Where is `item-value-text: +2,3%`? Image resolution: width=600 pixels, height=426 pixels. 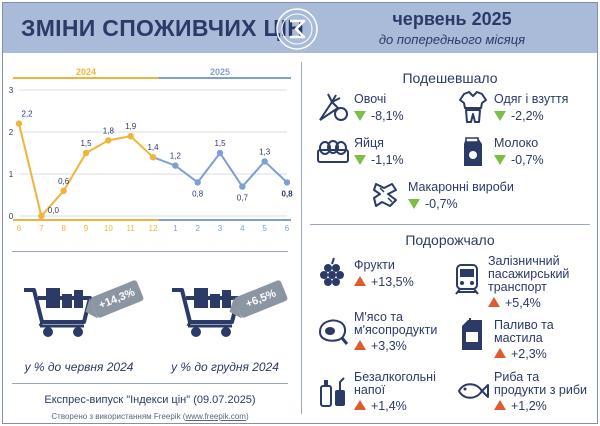 item-value-text: +2,3% is located at coordinates (529, 354).